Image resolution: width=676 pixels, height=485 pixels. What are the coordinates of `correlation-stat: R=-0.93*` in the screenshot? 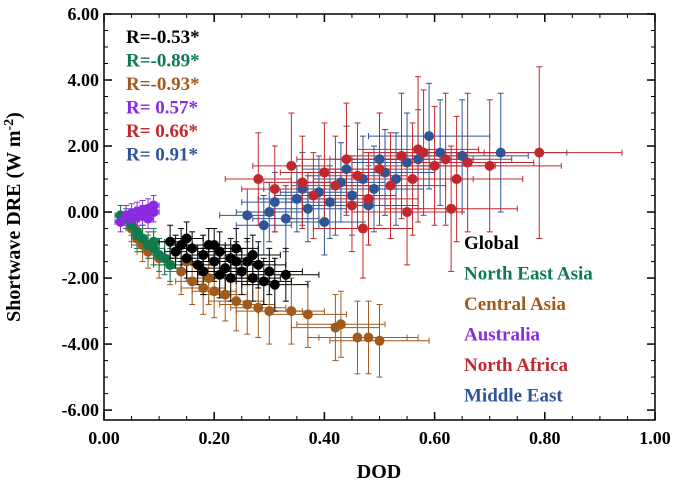 It's located at (163, 84).